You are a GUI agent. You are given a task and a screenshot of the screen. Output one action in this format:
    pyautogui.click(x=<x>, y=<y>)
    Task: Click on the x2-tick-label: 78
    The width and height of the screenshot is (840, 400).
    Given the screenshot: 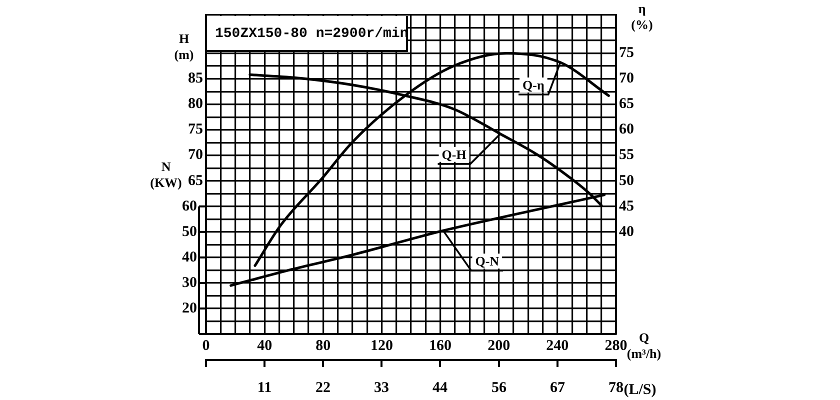 What is the action you would take?
    pyautogui.click(x=616, y=388)
    